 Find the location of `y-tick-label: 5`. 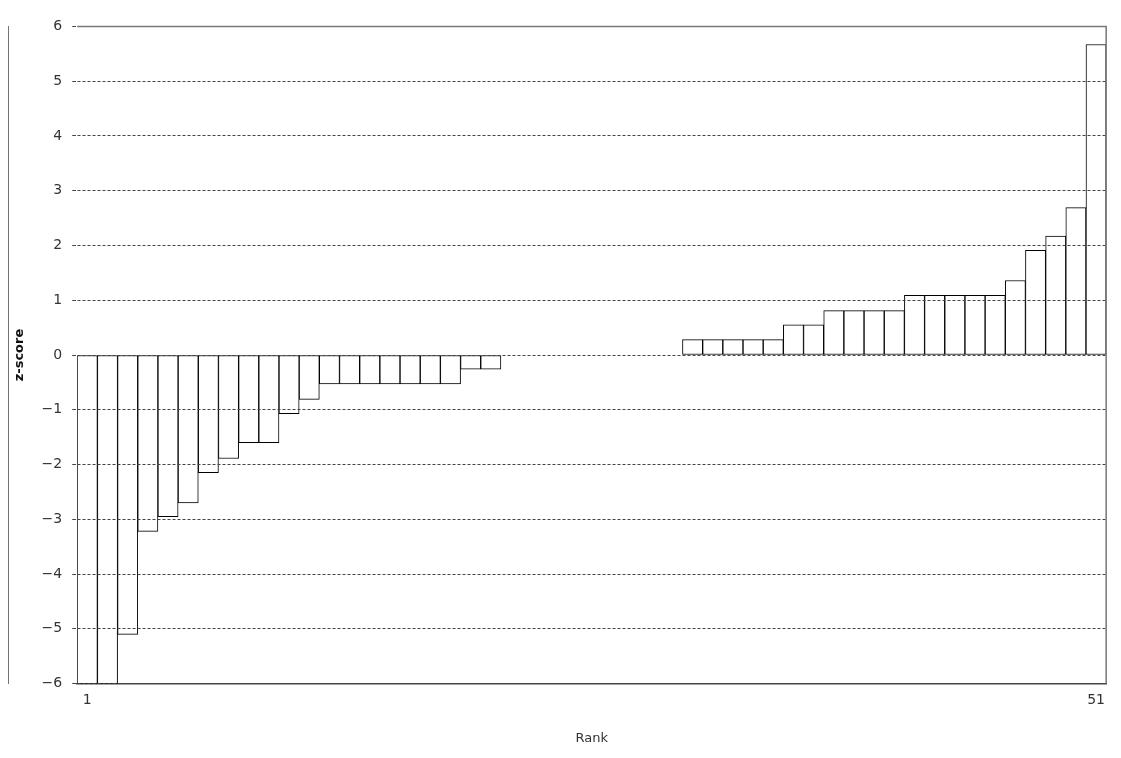

y-tick-label: 5 is located at coordinates (58, 79).